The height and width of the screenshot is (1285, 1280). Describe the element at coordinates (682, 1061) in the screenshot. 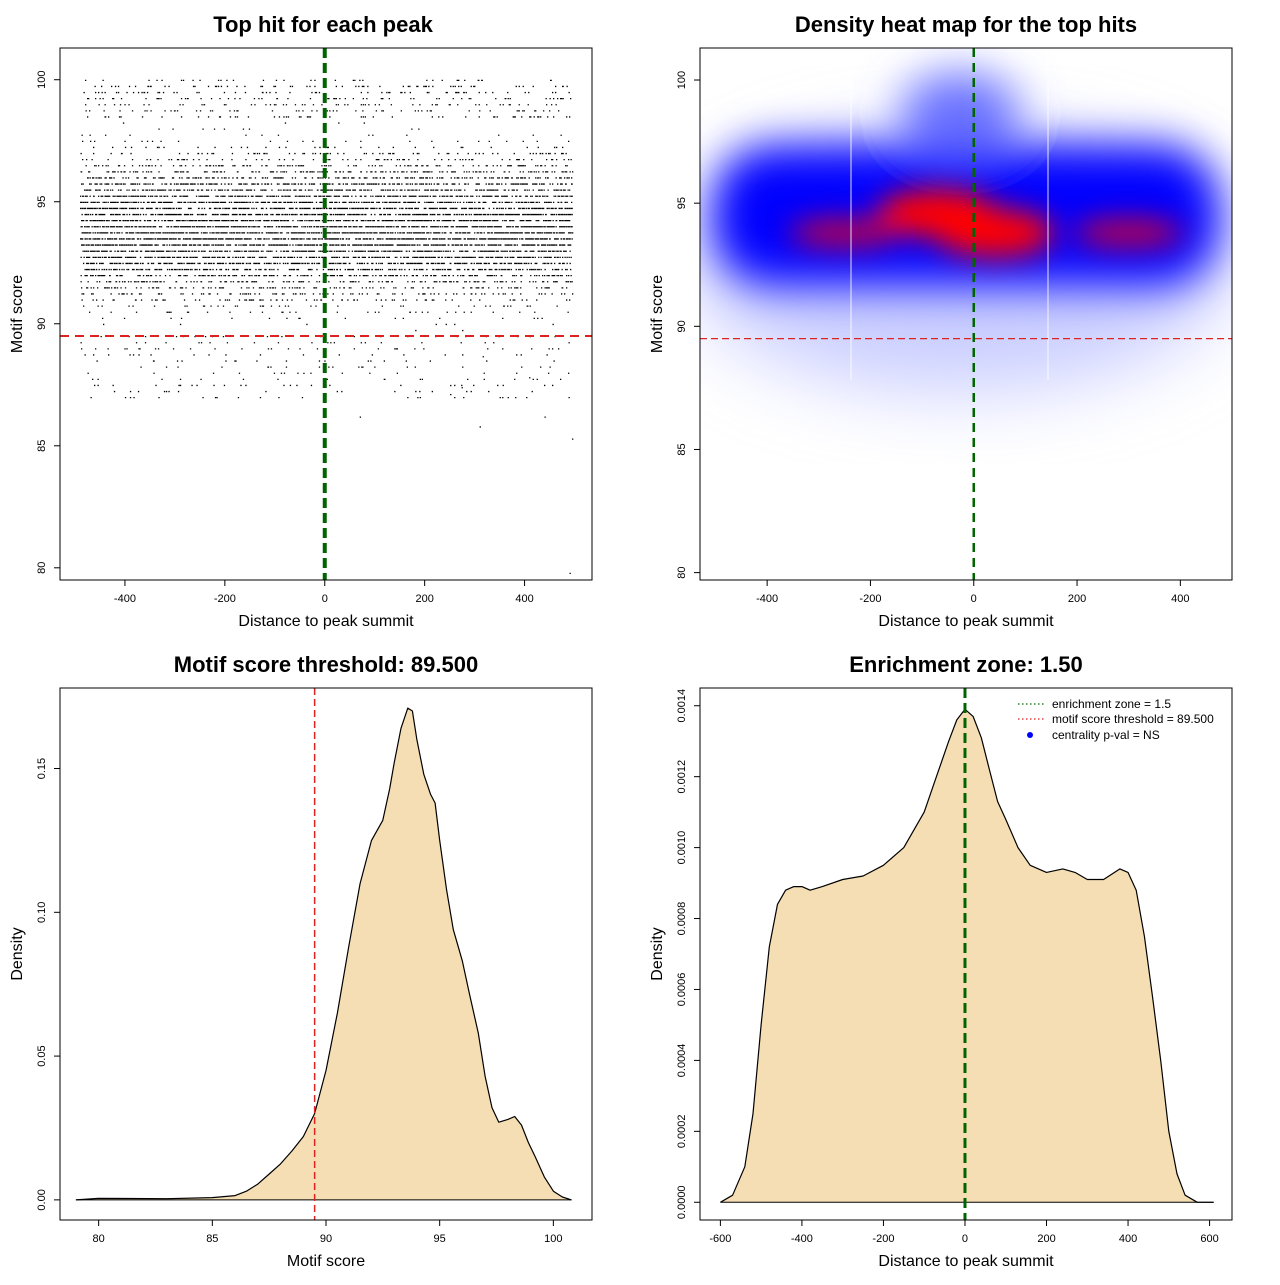

I see `y-tick-label: 0.0004` at that location.